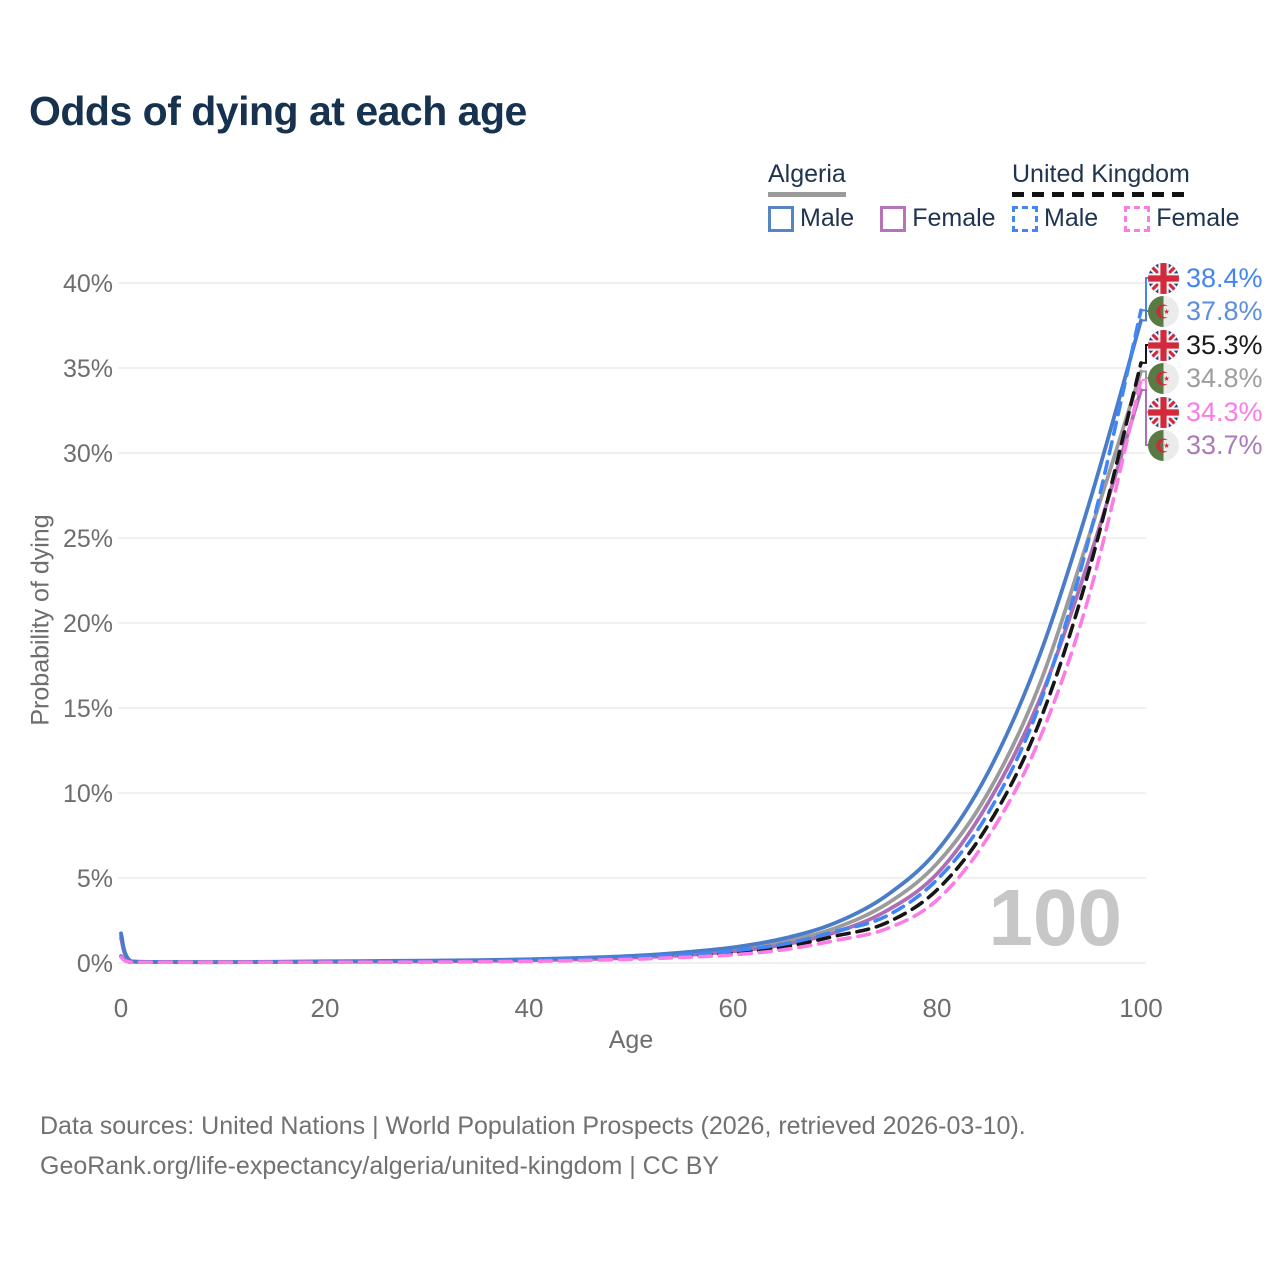 The width and height of the screenshot is (1280, 1280). I want to click on page-title: Odds of dying at each age, so click(278, 111).